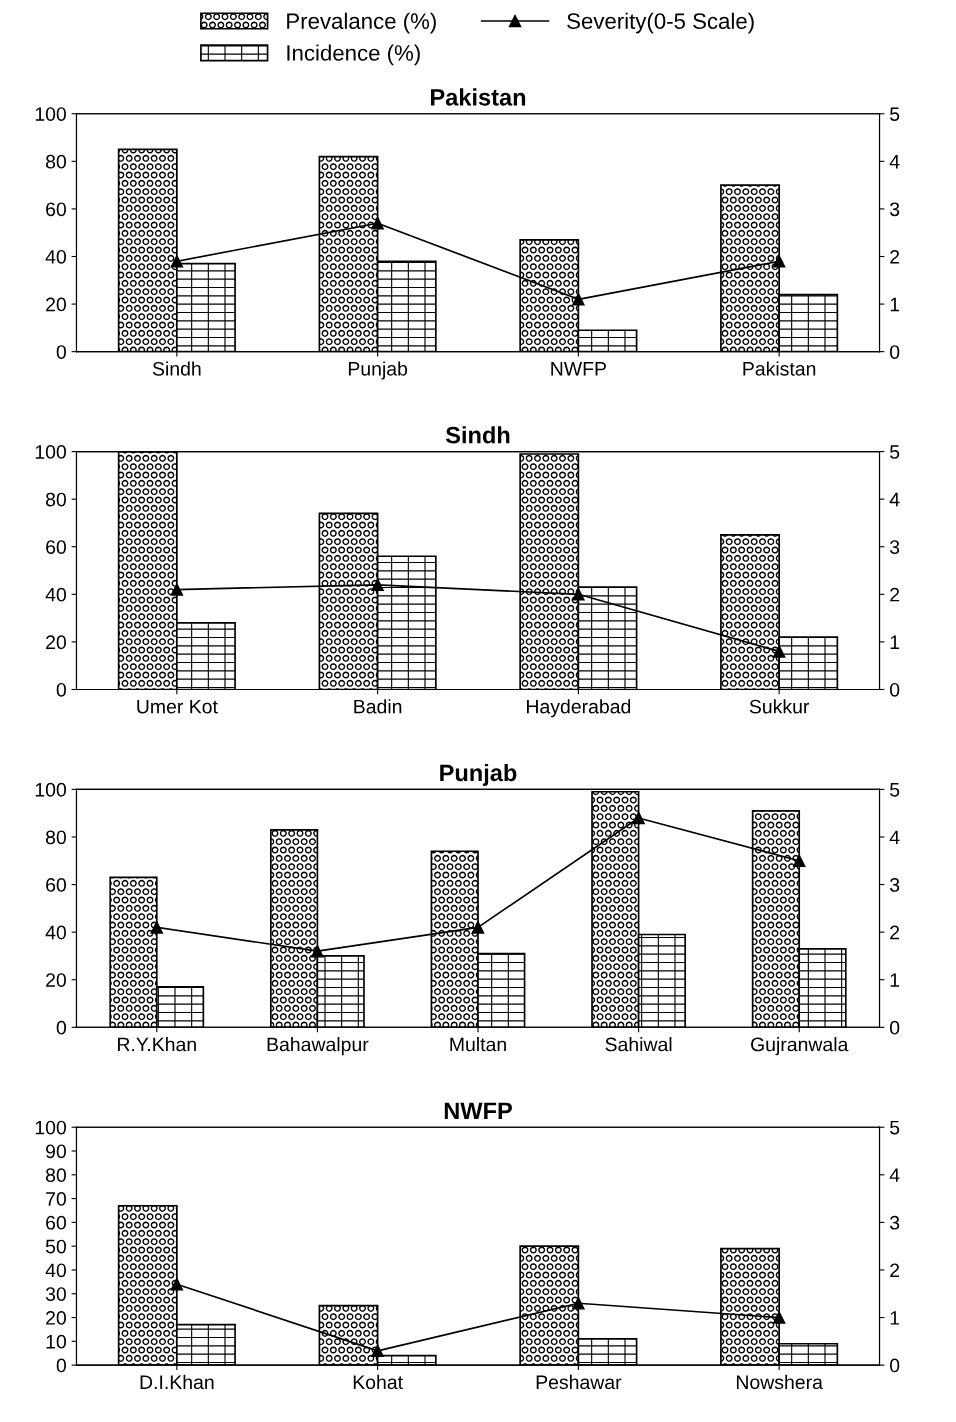 Image resolution: width=956 pixels, height=1422 pixels. What do you see at coordinates (478, 1110) in the screenshot?
I see `chart-title: NWFP` at bounding box center [478, 1110].